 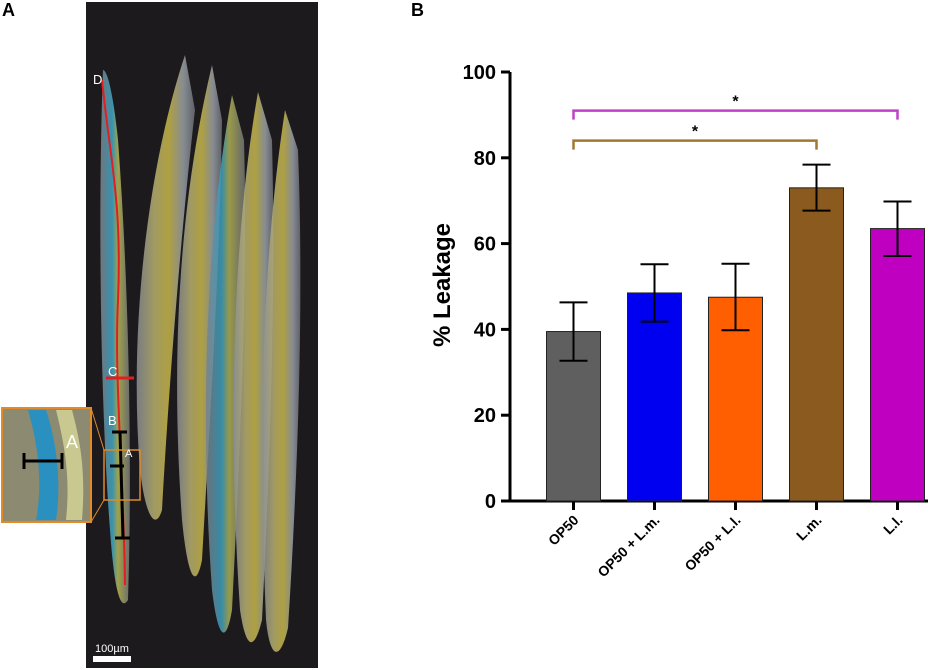 I want to click on x-tick-label: OP50 + L.m., so click(x=628, y=546).